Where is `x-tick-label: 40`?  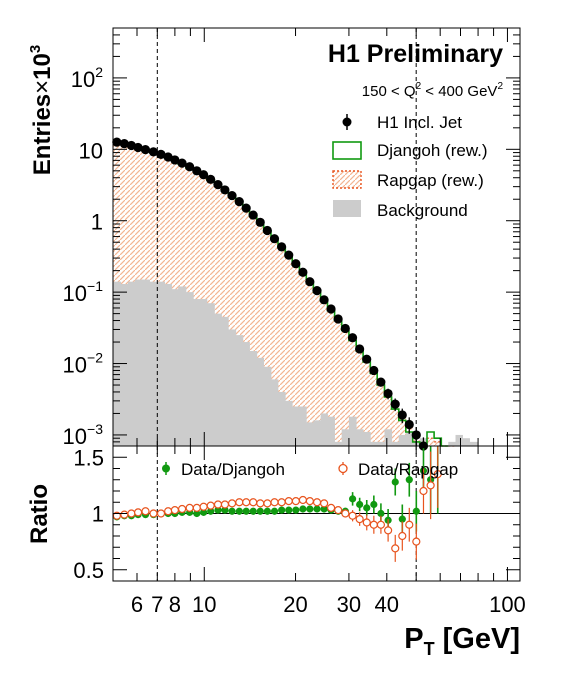 x-tick-label: 40 is located at coordinates (387, 604).